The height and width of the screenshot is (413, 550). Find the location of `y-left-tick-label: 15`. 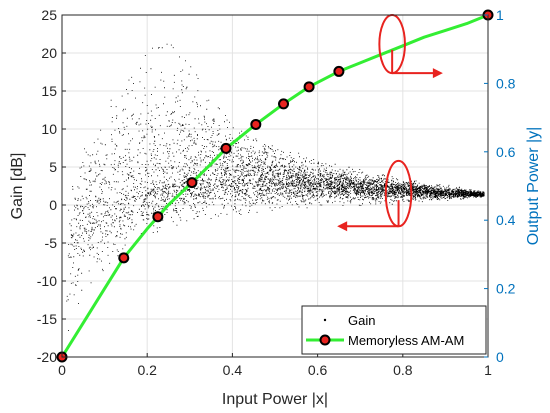

y-left-tick-label: 15 is located at coordinates (49, 91).